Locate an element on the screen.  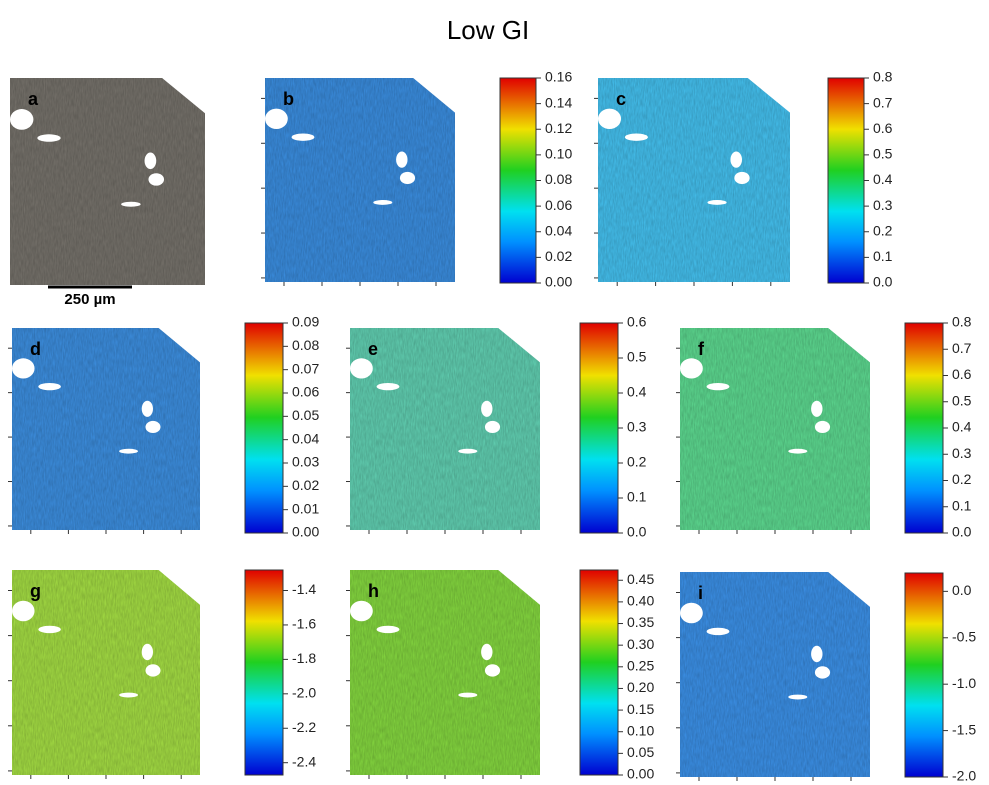
colorbar-tick-label: 0.16 is located at coordinates (558, 77).